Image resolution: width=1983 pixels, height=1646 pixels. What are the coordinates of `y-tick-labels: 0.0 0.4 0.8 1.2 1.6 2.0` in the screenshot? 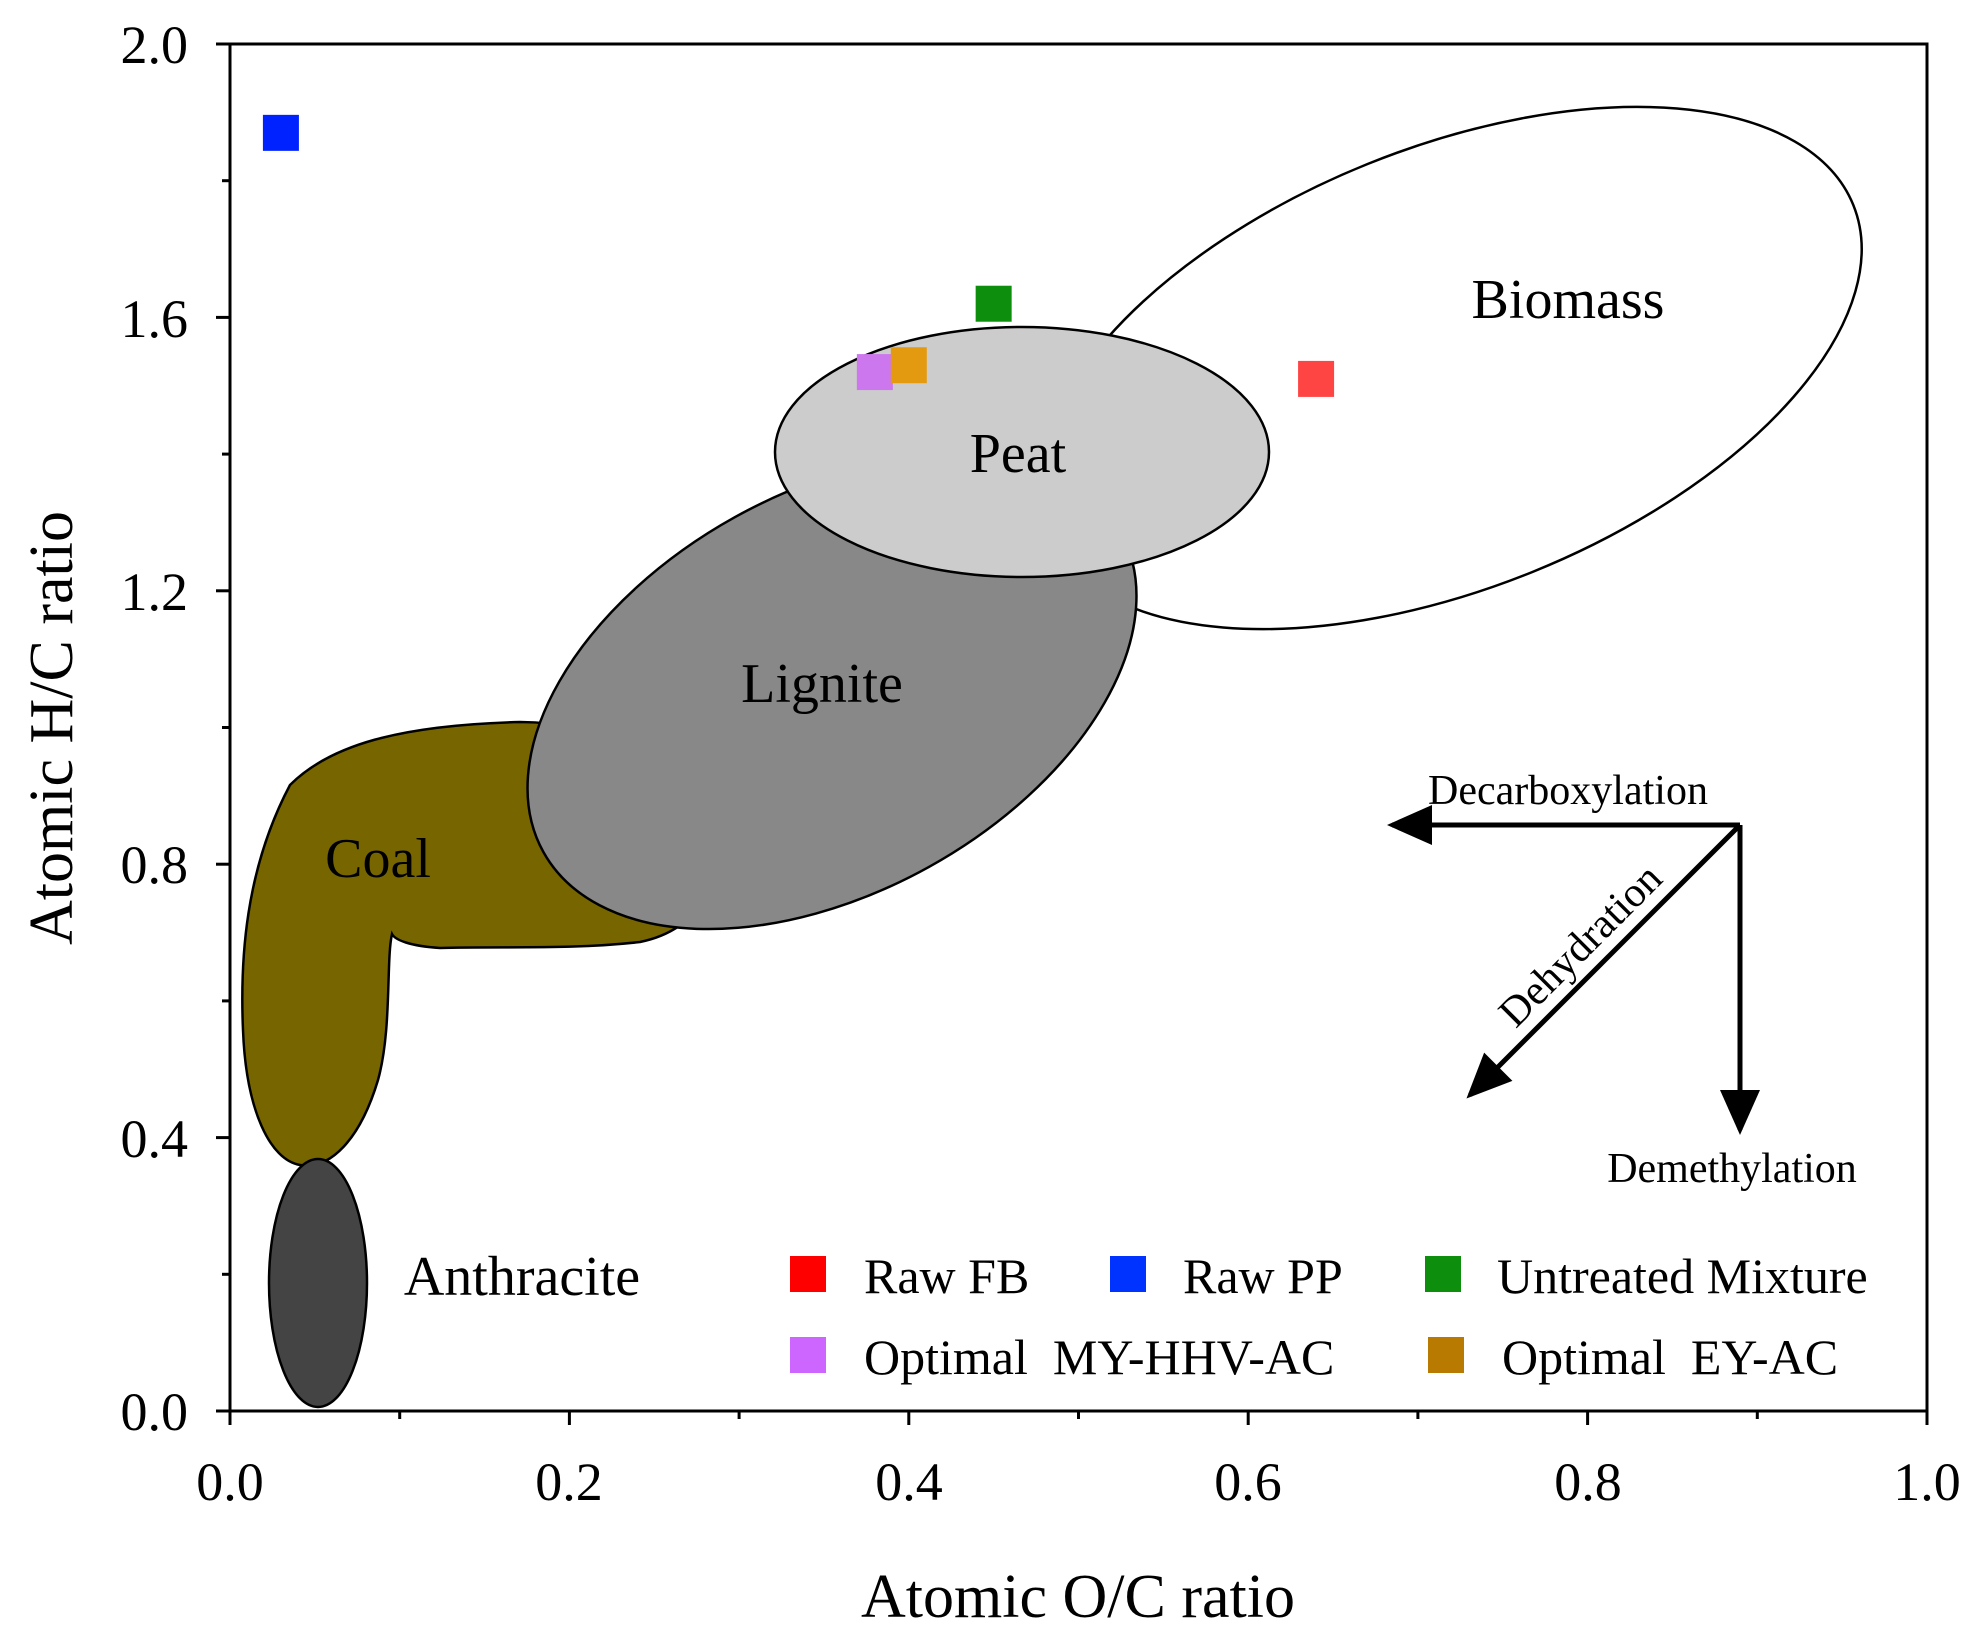 It's located at (155, 728).